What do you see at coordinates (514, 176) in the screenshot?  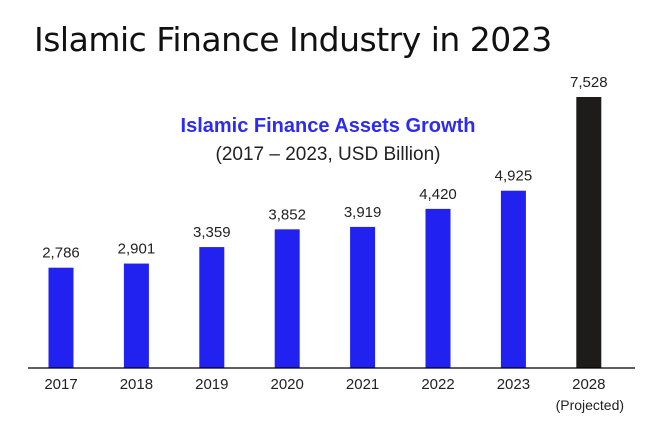 I see `value-label-2023: 4,925` at bounding box center [514, 176].